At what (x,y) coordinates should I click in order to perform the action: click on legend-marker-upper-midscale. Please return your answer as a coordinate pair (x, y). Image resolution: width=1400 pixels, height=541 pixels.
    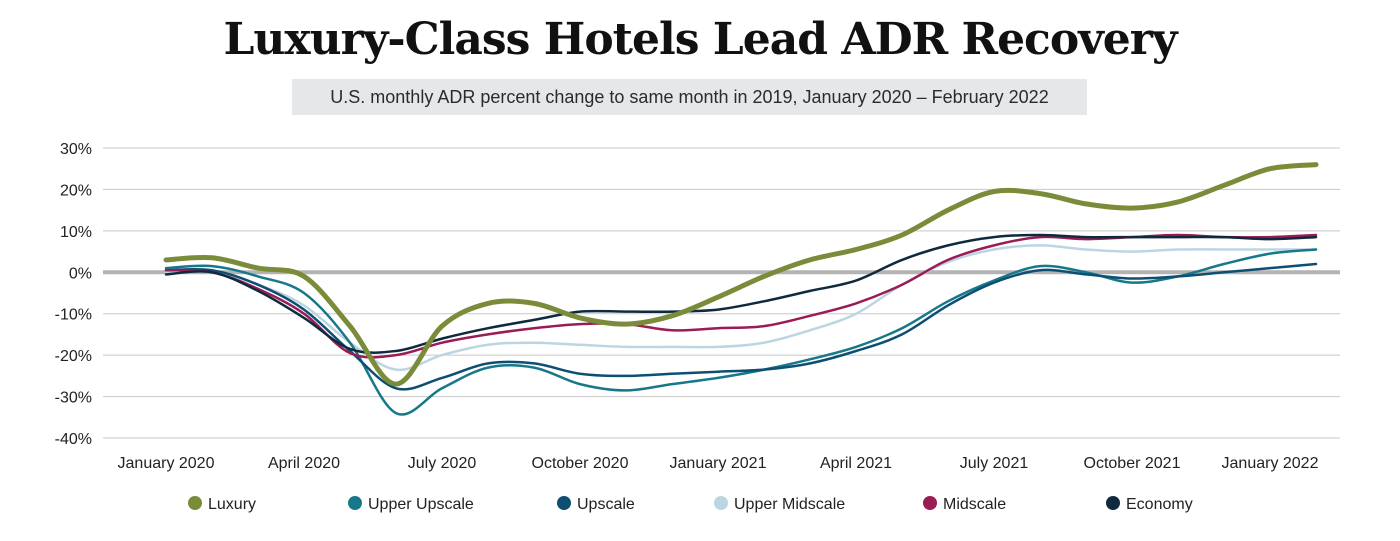
    Looking at the image, I should click on (721, 503).